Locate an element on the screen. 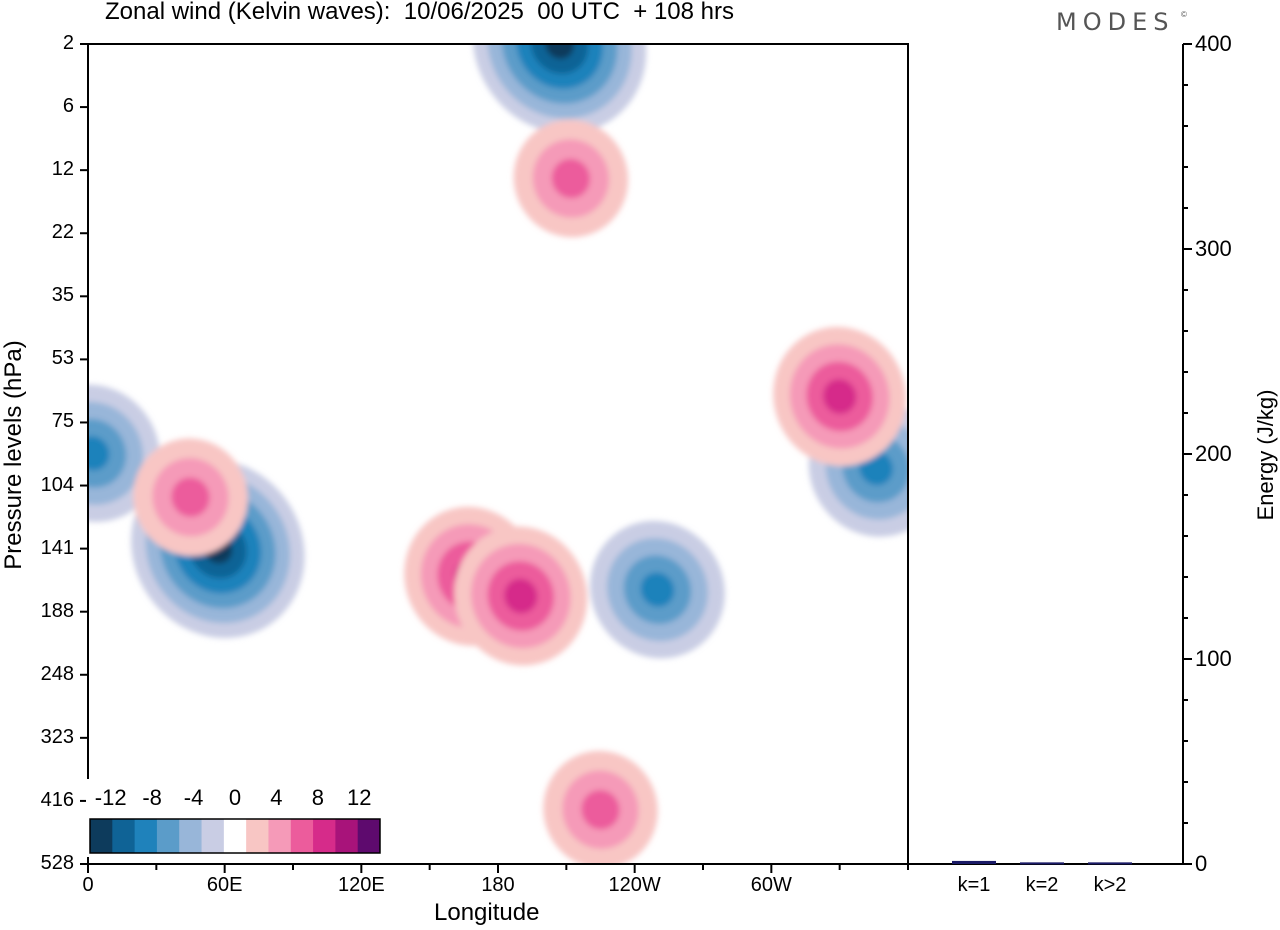  energy-tick-label: 300 is located at coordinates (1213, 248).